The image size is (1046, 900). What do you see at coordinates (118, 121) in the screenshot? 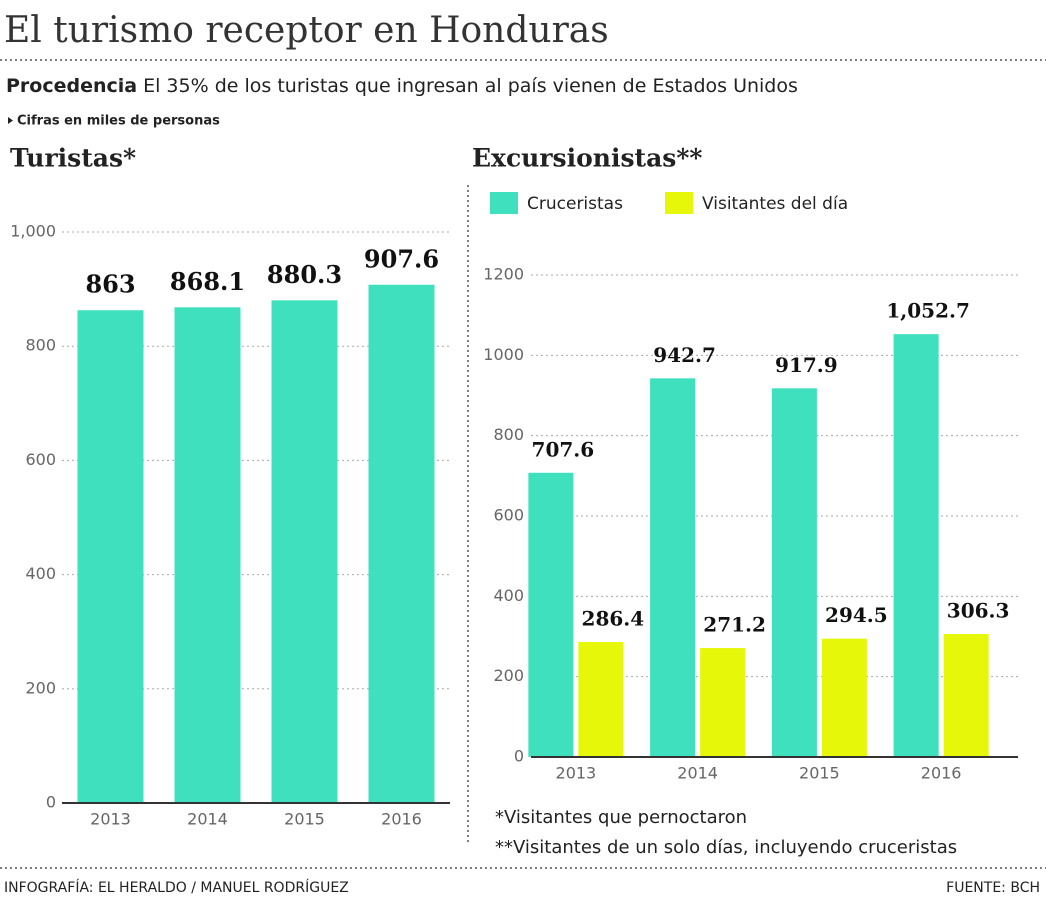
I see `note: Cifras en miles de personas` at bounding box center [118, 121].